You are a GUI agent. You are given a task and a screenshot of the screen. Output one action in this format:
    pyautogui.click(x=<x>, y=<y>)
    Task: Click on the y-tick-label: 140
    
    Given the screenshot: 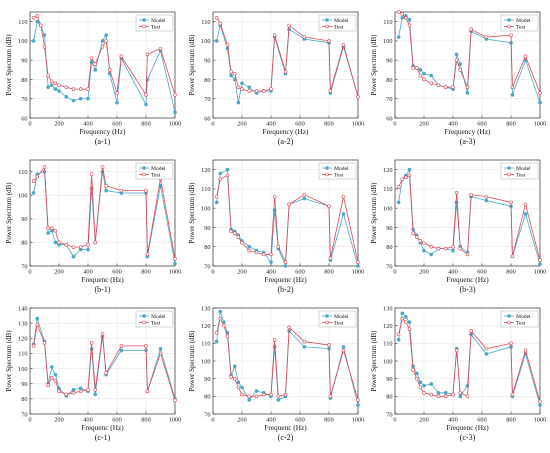 What is the action you would take?
    pyautogui.click(x=22, y=308)
    